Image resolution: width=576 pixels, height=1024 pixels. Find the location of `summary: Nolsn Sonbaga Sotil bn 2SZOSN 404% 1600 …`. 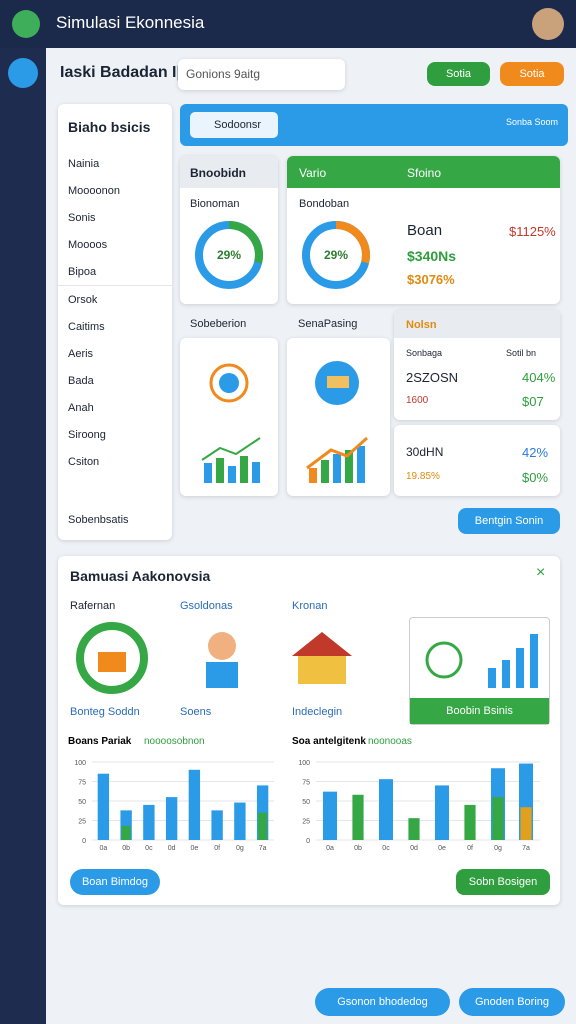

summary: Nolsn Sonbaga Sotil bn 2SZOSN 404% 1600 … is located at coordinates (477, 365).